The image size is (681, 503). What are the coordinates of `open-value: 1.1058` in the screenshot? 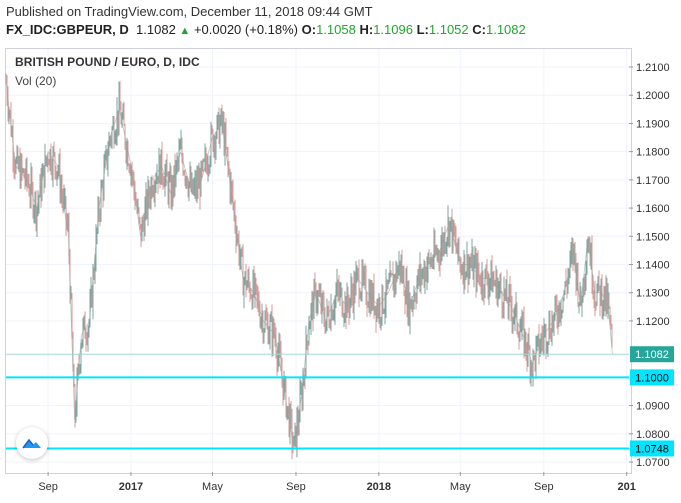 It's located at (336, 29).